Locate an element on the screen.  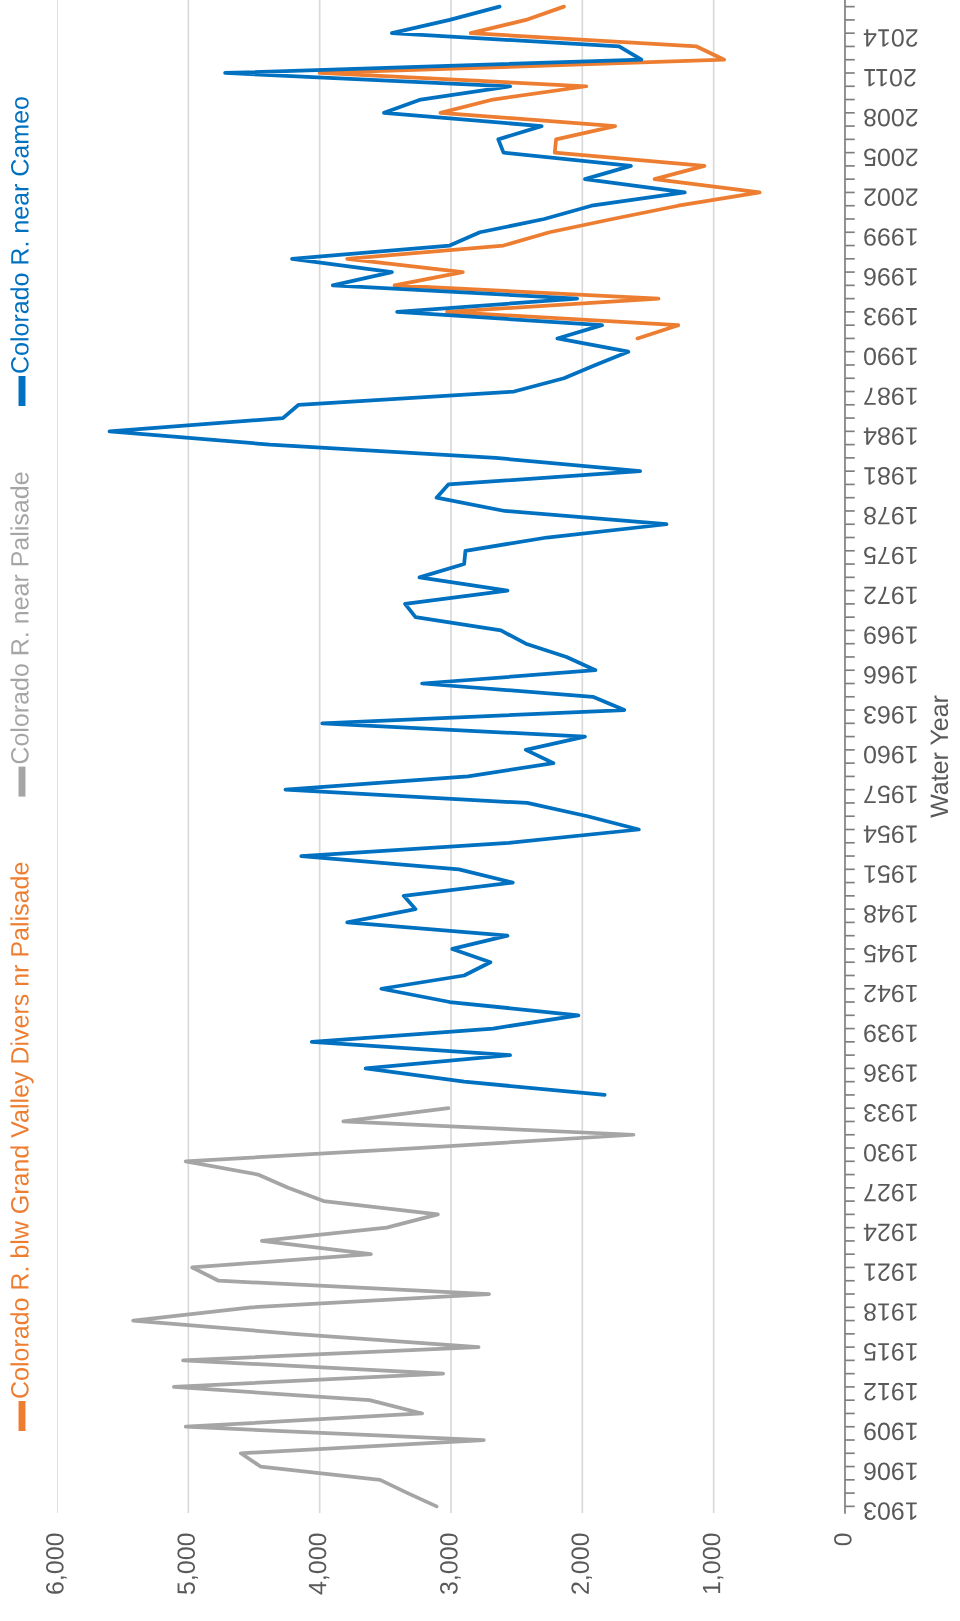
y-tick-label: 1981 is located at coordinates (890, 476).